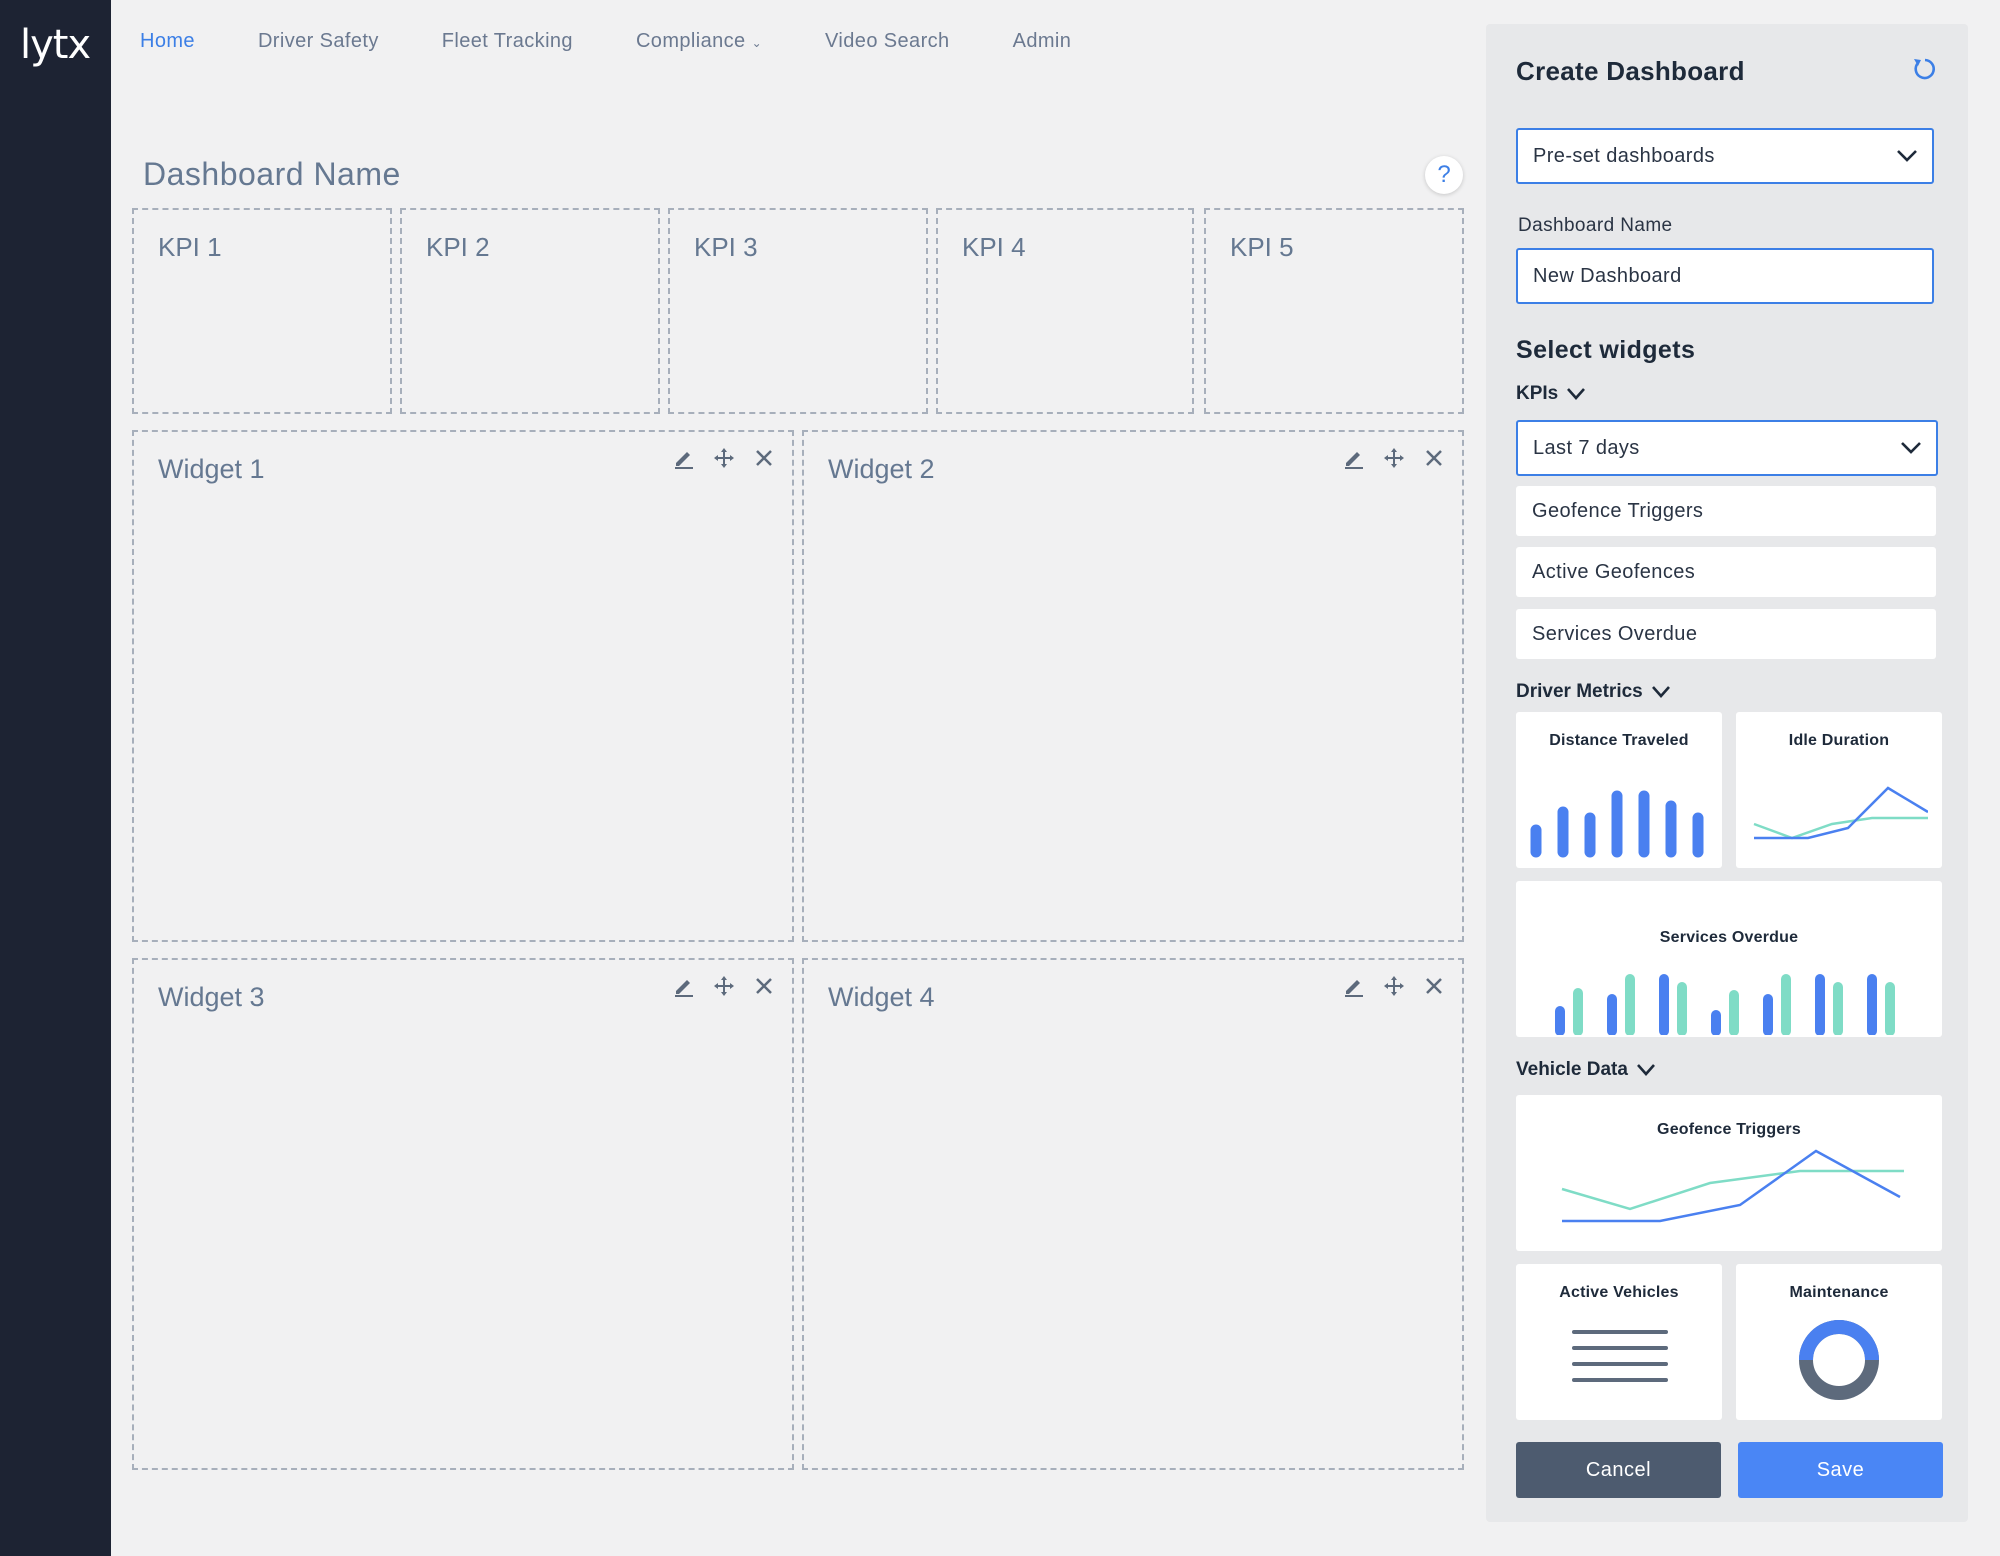 This screenshot has width=2000, height=1556. I want to click on widget-slot-3: Widget 3, so click(463, 1214).